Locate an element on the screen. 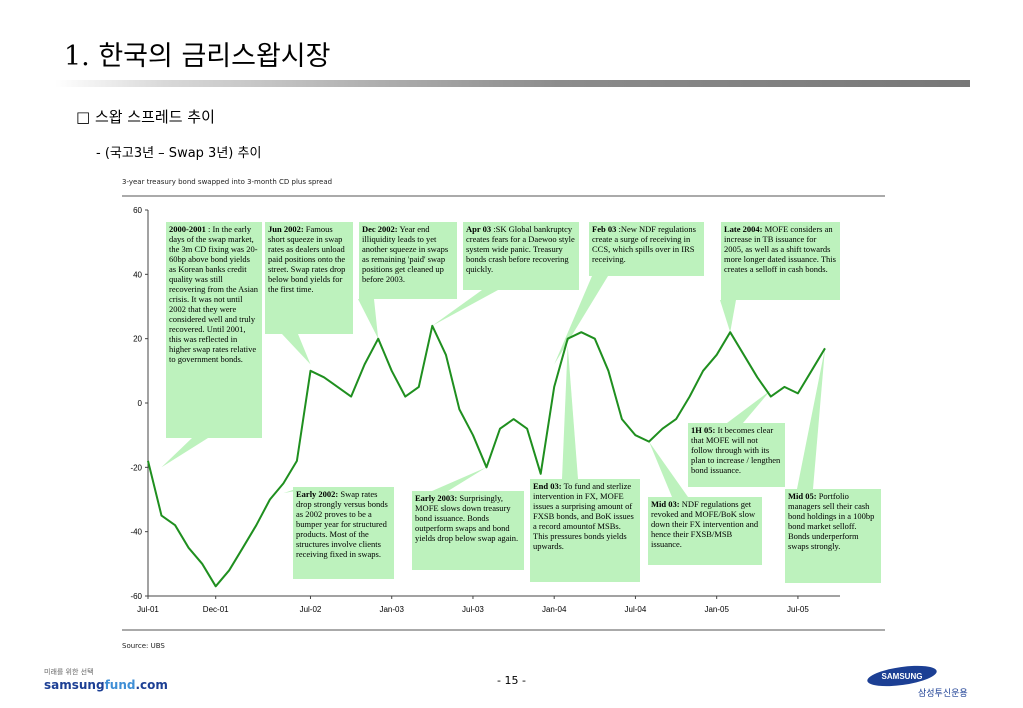 The height and width of the screenshot is (708, 1023). y-tick-label: 0 is located at coordinates (140, 403).